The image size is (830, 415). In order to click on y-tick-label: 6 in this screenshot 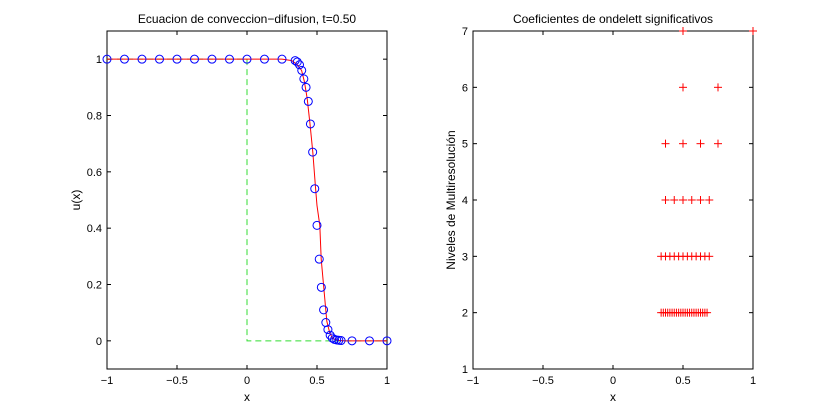, I will do `click(465, 88)`.